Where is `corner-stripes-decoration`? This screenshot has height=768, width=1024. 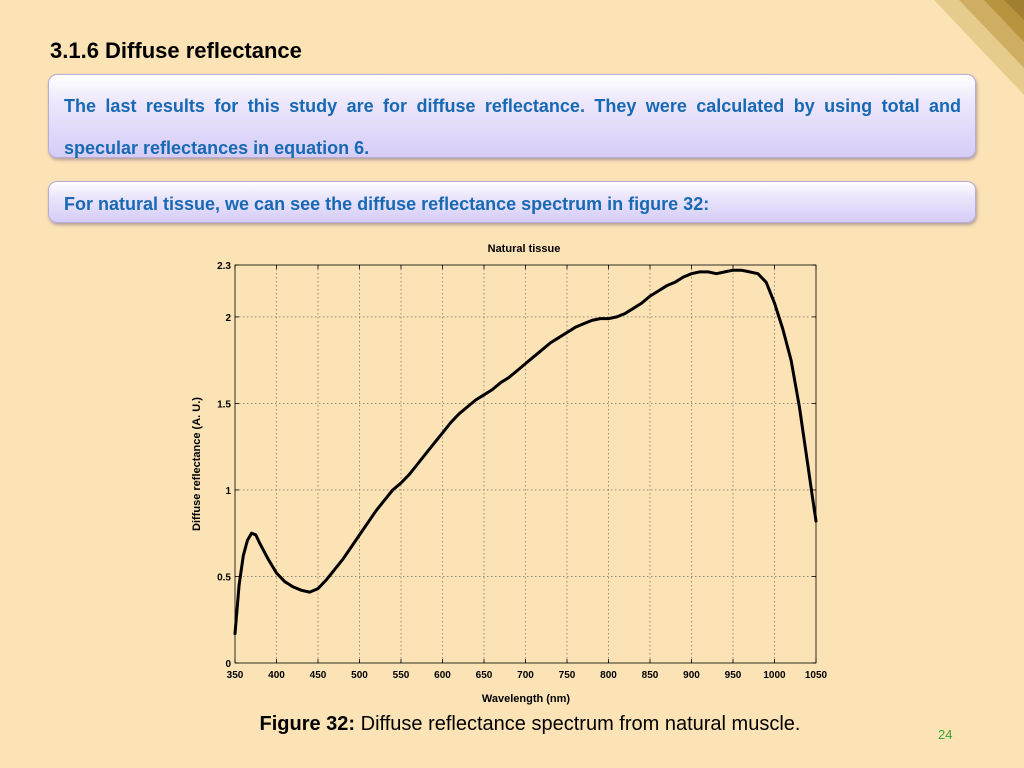
corner-stripes-decoration is located at coordinates (979, 47).